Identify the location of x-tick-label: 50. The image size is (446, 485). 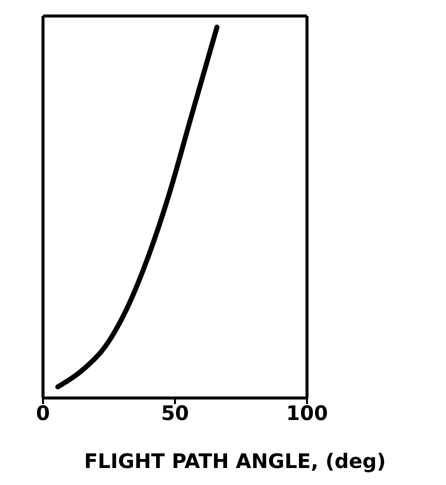
(175, 413).